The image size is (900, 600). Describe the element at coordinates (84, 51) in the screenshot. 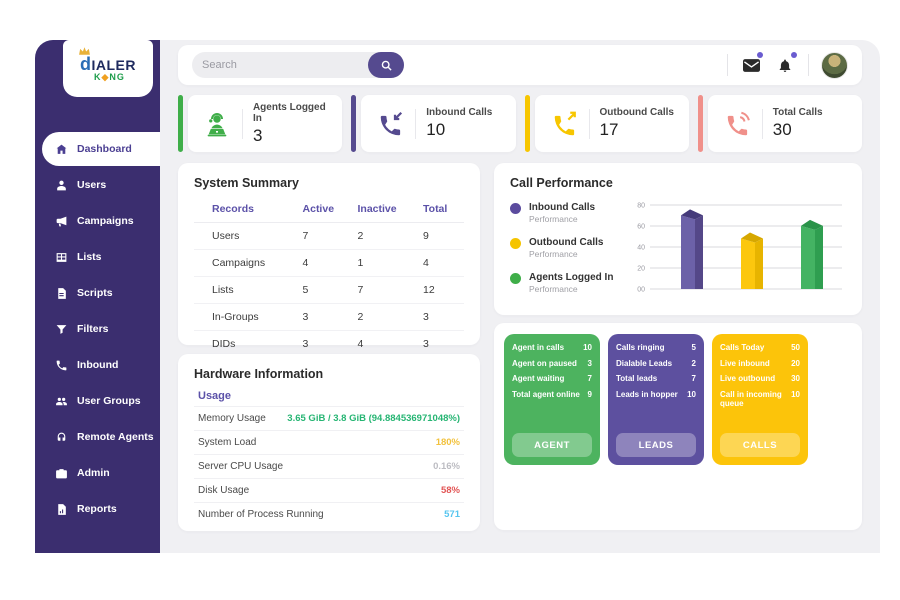

I see `crown-icon` at that location.